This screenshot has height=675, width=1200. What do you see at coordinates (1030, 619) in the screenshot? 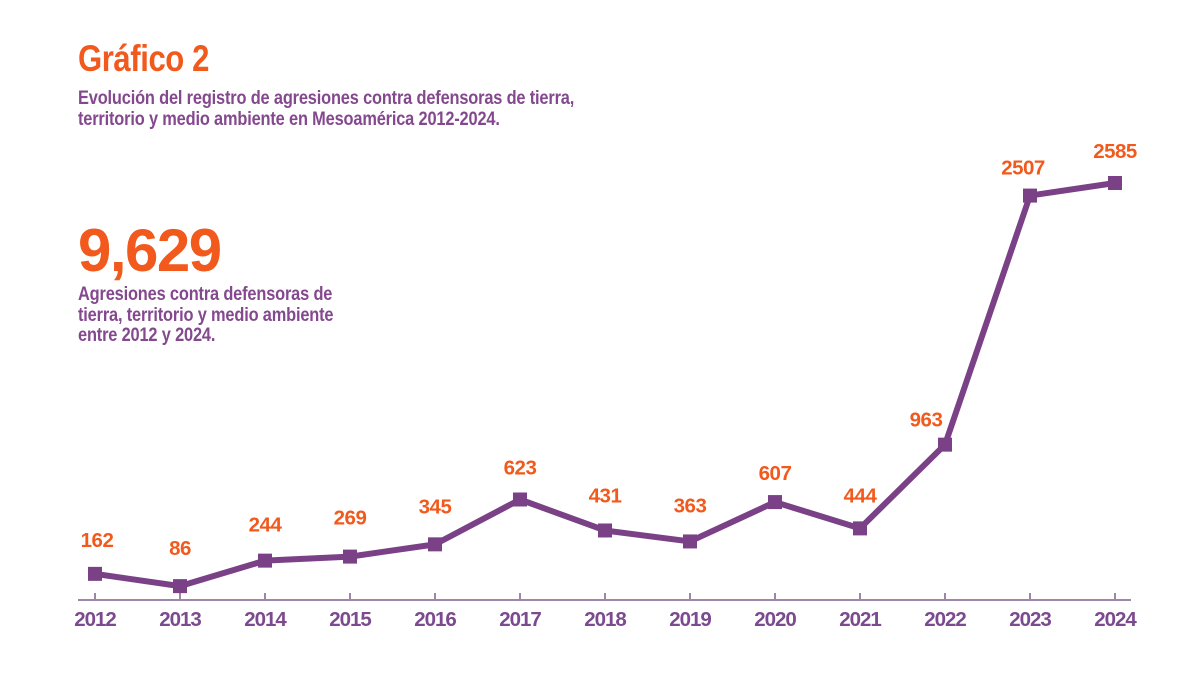
I see `x-axis-tick-label: 2023` at bounding box center [1030, 619].